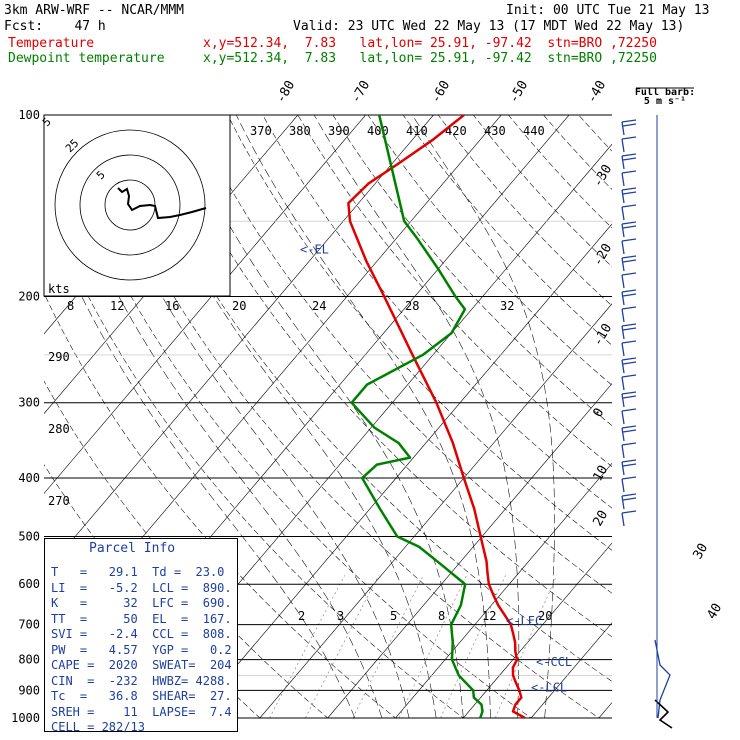 This screenshot has height=740, width=740. What do you see at coordinates (647, 422) in the screenshot?
I see `wind-barbs` at bounding box center [647, 422].